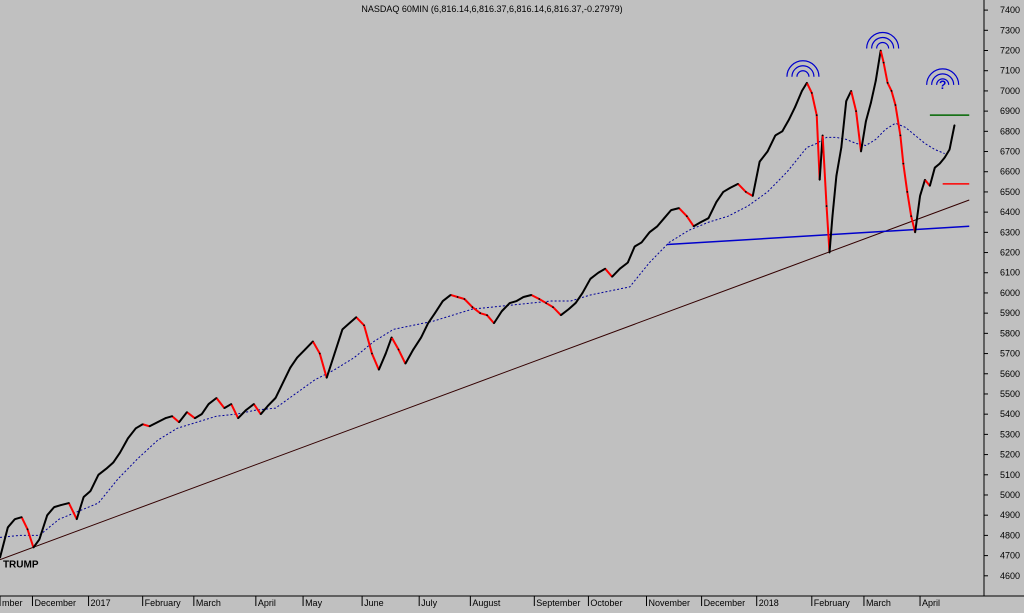  Describe the element at coordinates (1010, 434) in the screenshot. I see `y-tick-label: 5300` at that location.